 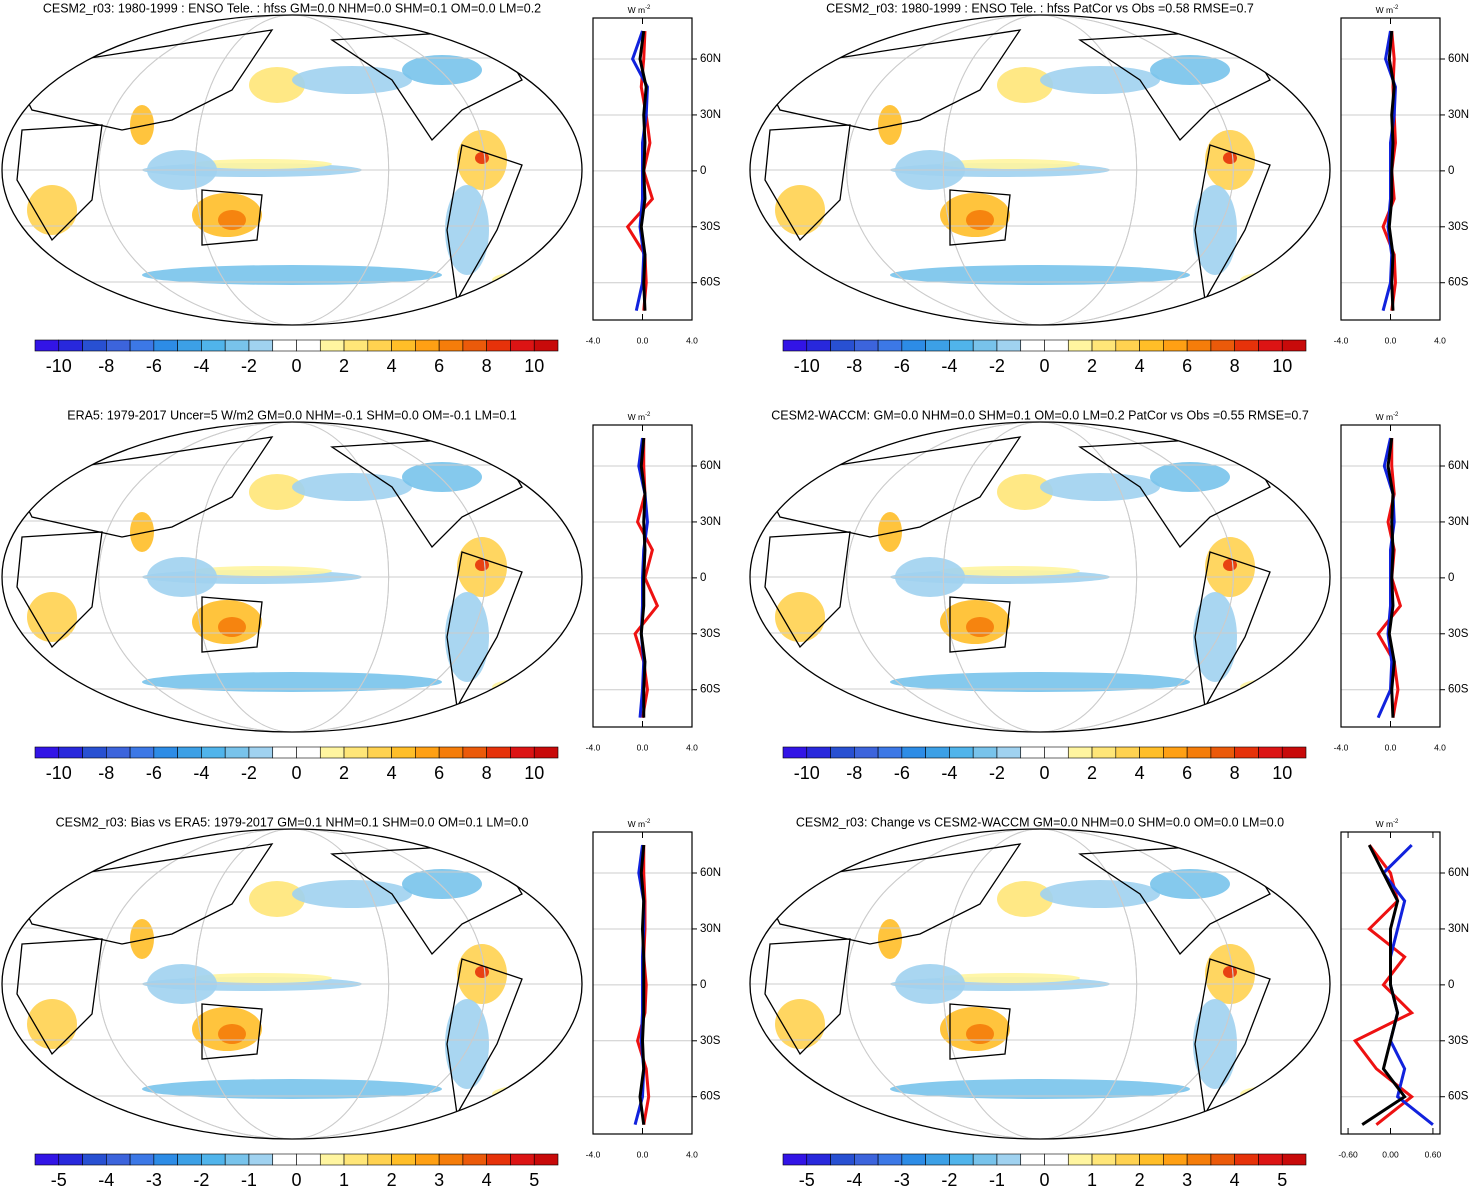 I want to click on colorbar-label: 2, so click(x=1092, y=773).